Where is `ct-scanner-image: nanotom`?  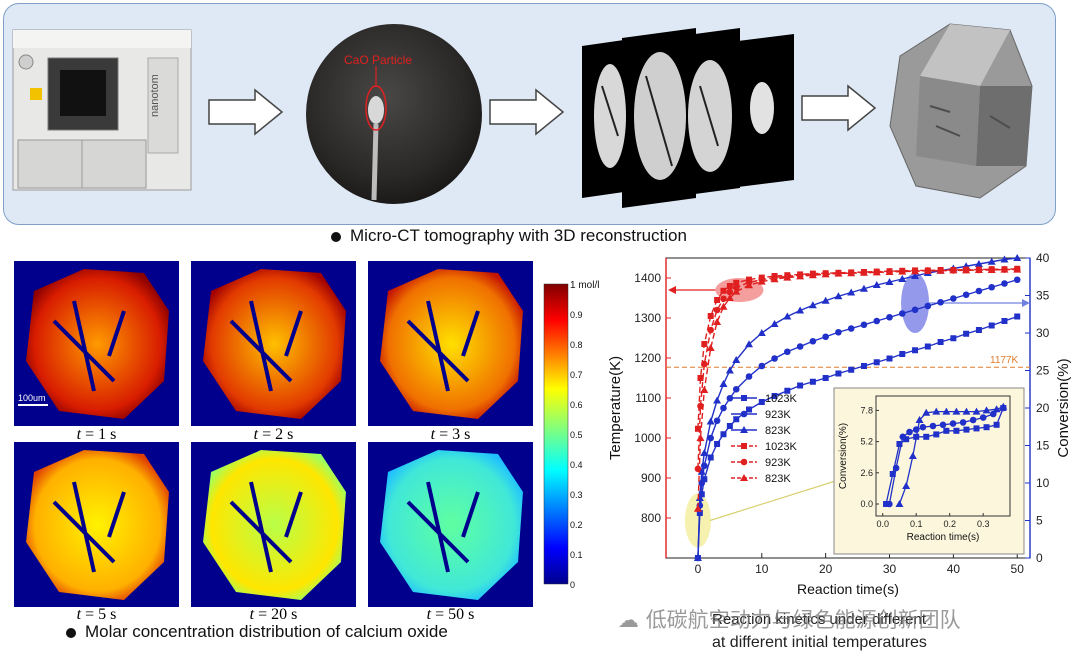 ct-scanner-image: nanotom is located at coordinates (102, 110).